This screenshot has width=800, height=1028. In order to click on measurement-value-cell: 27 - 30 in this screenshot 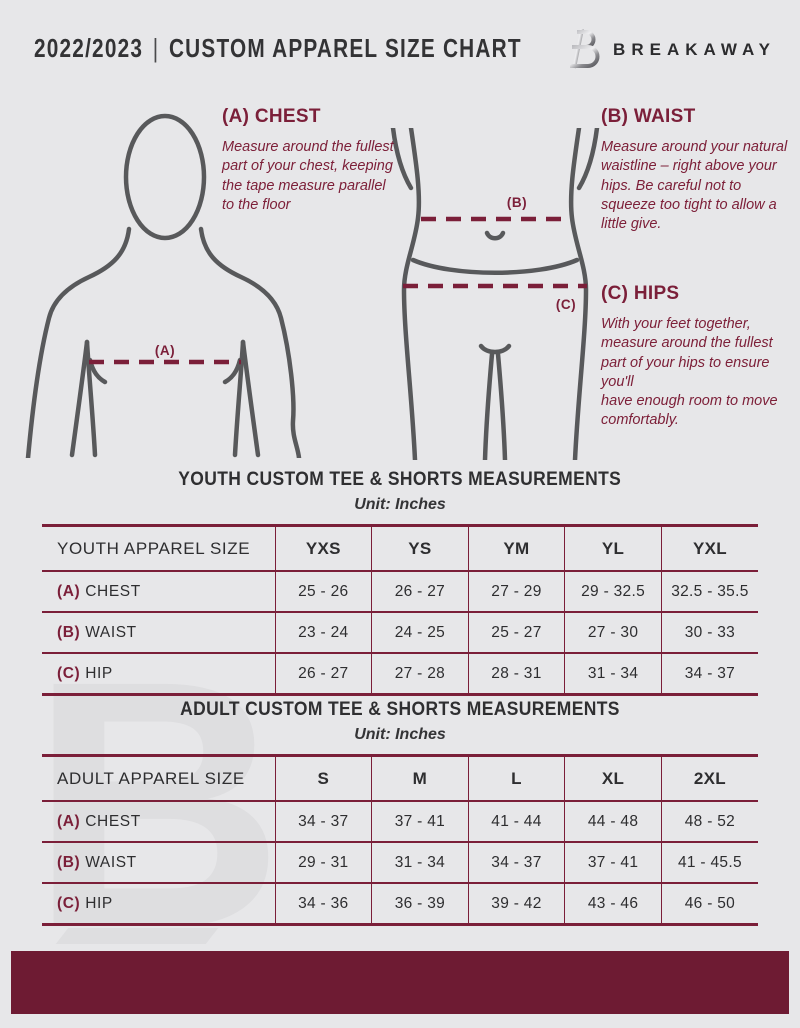, I will do `click(613, 632)`.